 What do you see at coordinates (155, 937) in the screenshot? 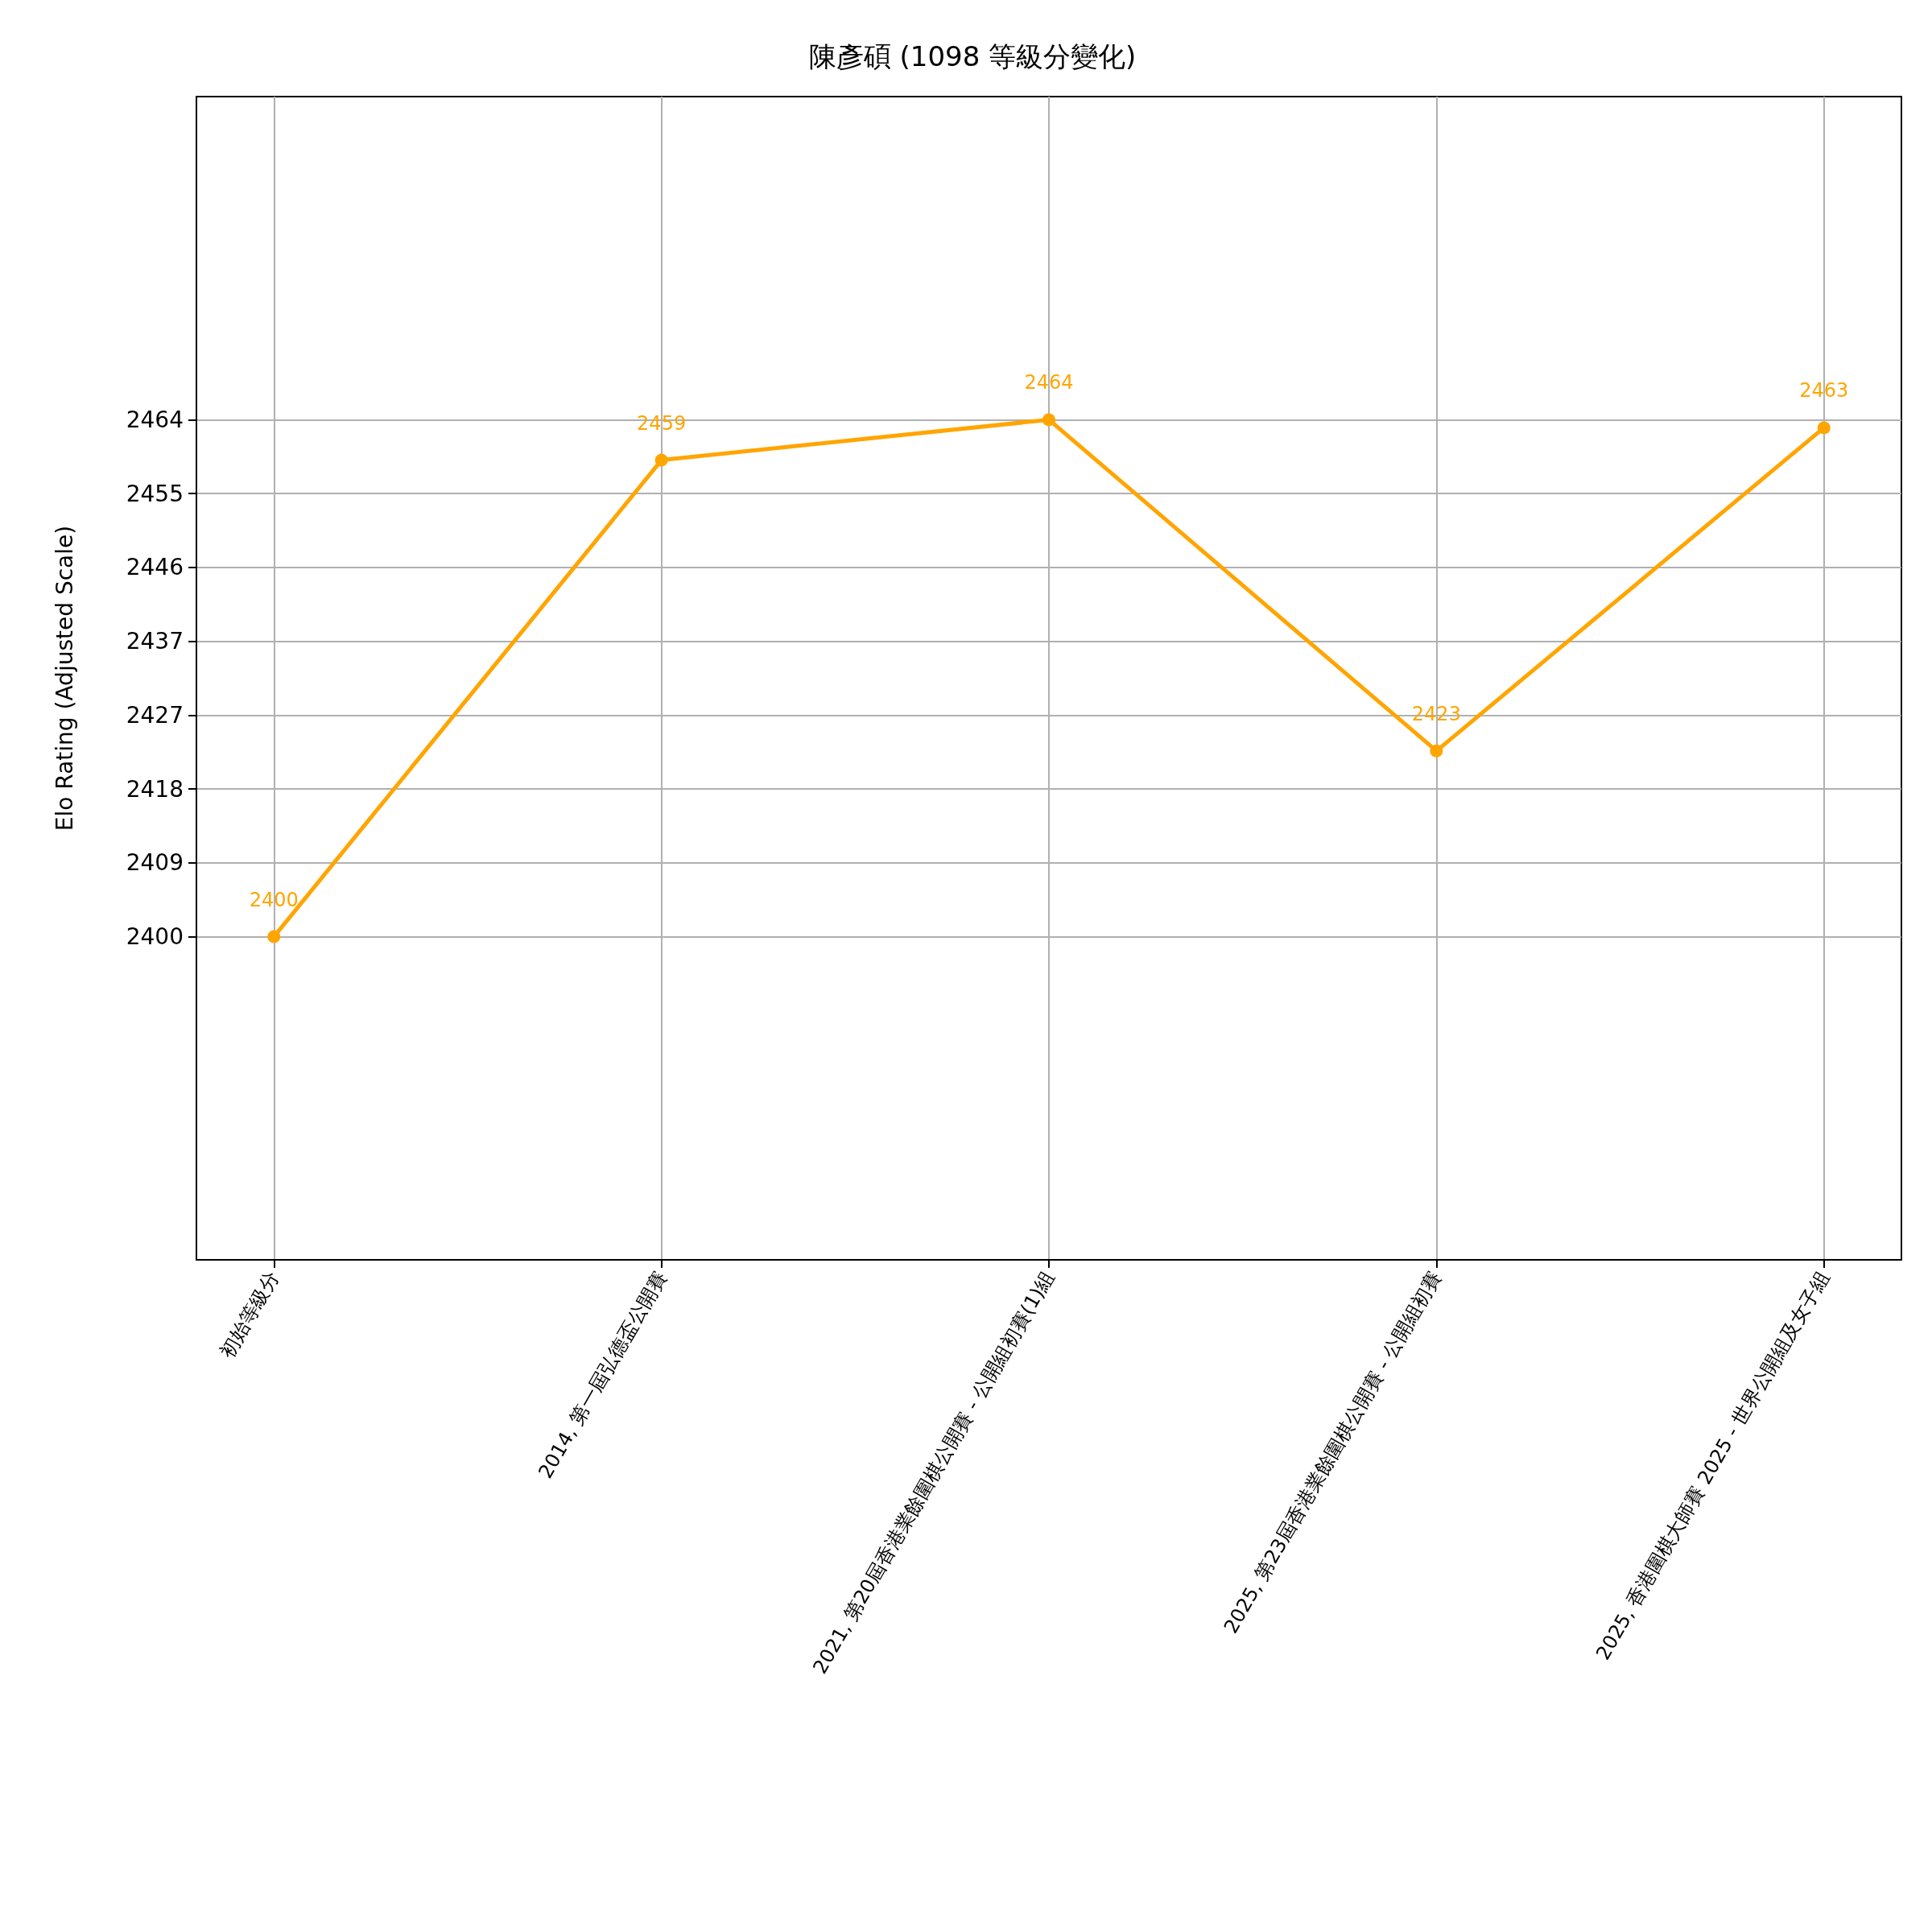
I see `y-tick-label: 2400` at bounding box center [155, 937].